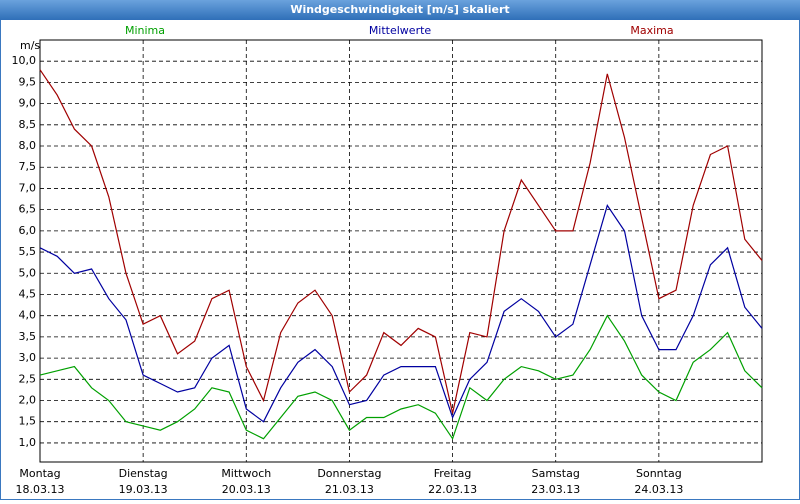  Describe the element at coordinates (28, 124) in the screenshot. I see `y-tick-label: 8,5` at that location.